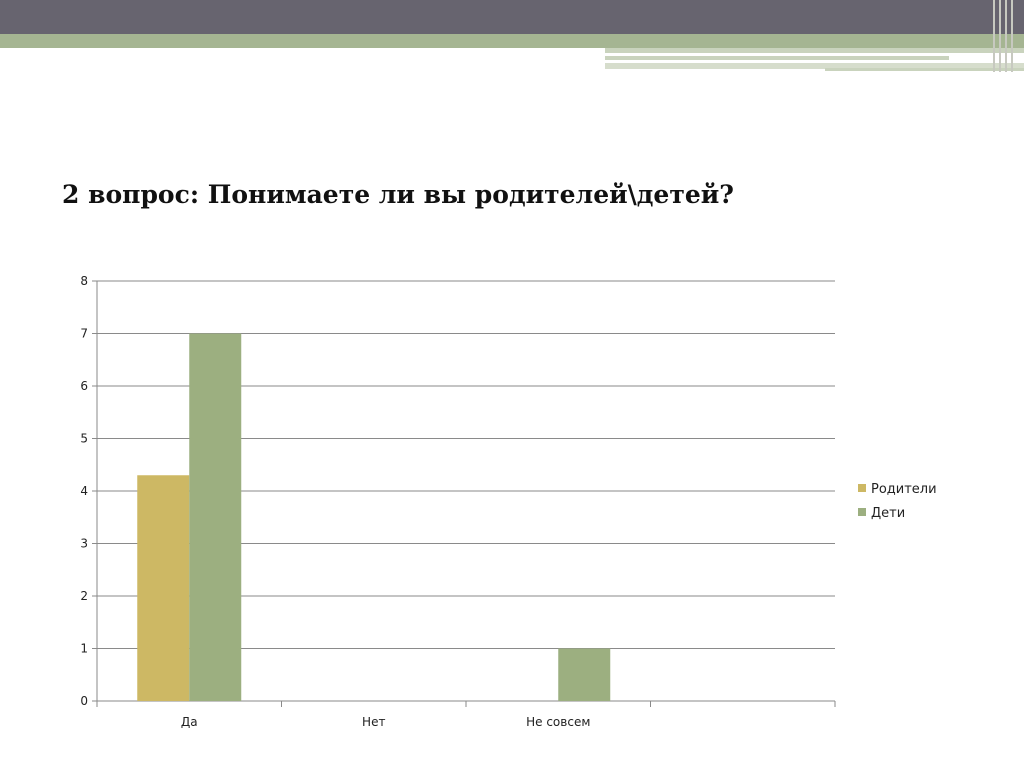 The width and height of the screenshot is (1024, 768). What do you see at coordinates (84, 544) in the screenshot?
I see `y-tick-label: 3` at bounding box center [84, 544].